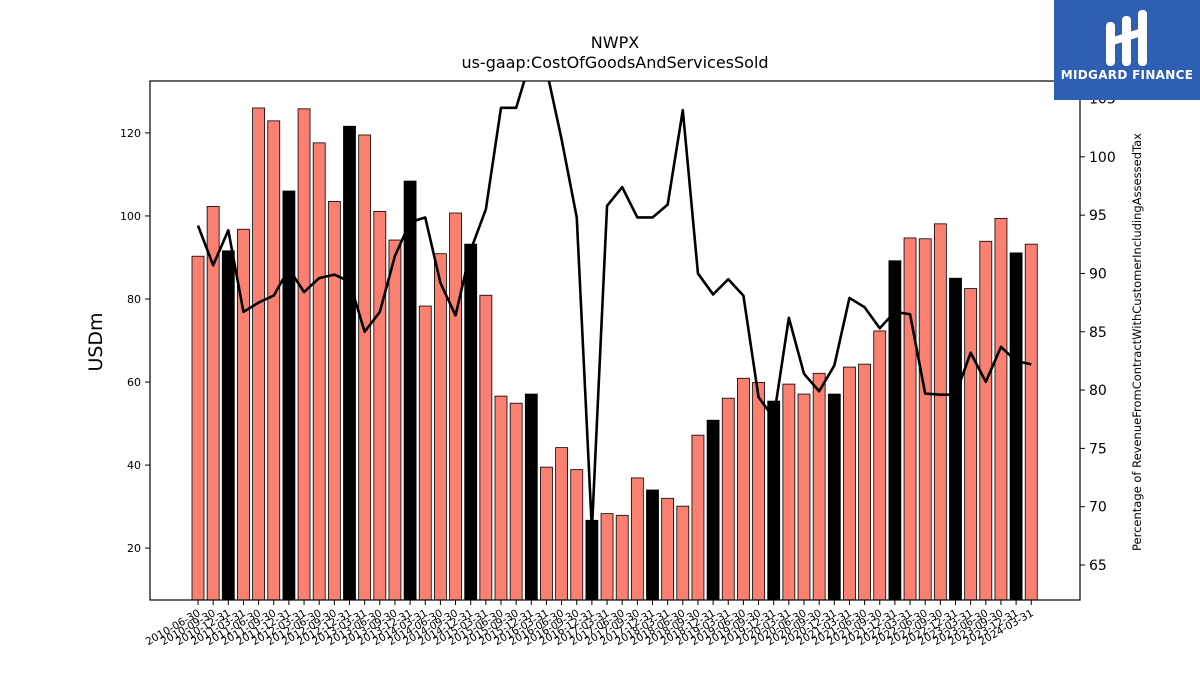  I want to click on y-tick-label: 60, so click(134, 382).